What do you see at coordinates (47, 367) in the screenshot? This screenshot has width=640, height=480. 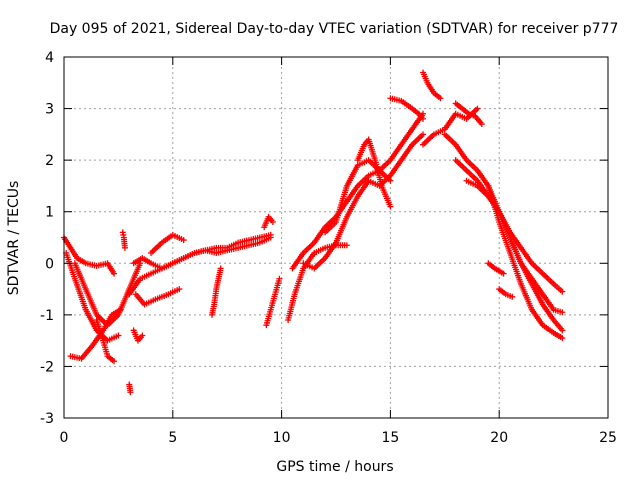 I see `y-tick-label: -2` at bounding box center [47, 367].